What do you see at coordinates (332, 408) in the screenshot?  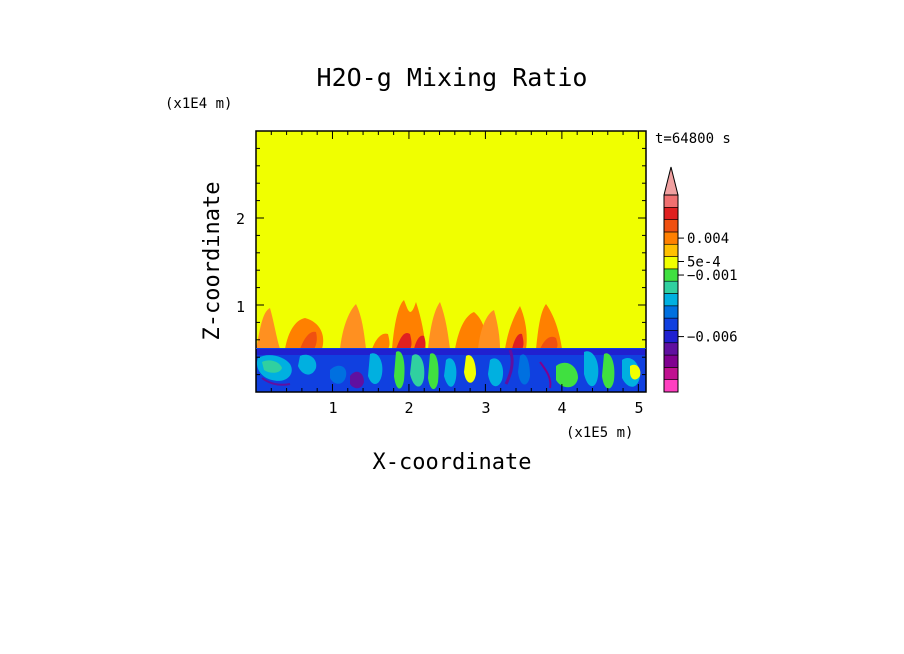 I see `x-tick-label: 1` at bounding box center [332, 408].